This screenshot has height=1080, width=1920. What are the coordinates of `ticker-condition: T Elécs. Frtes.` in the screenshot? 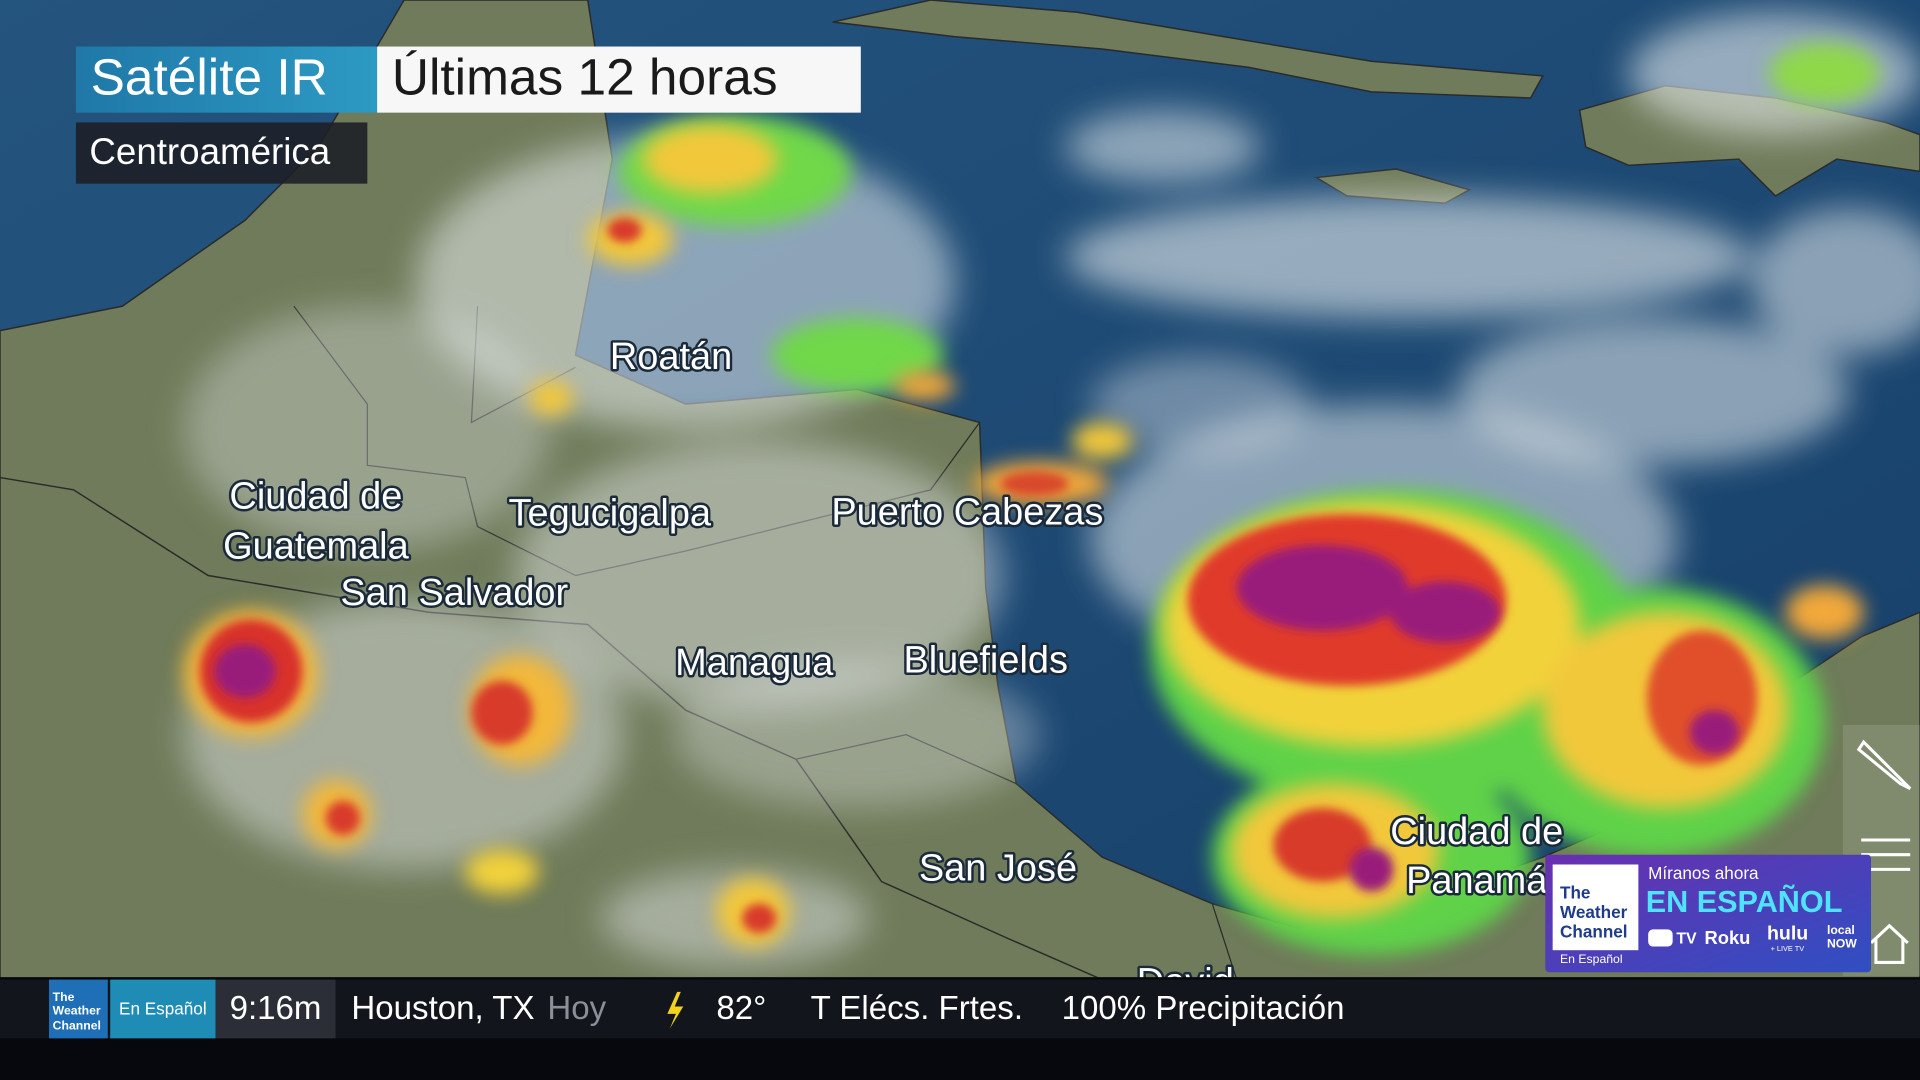 It's located at (917, 1008).